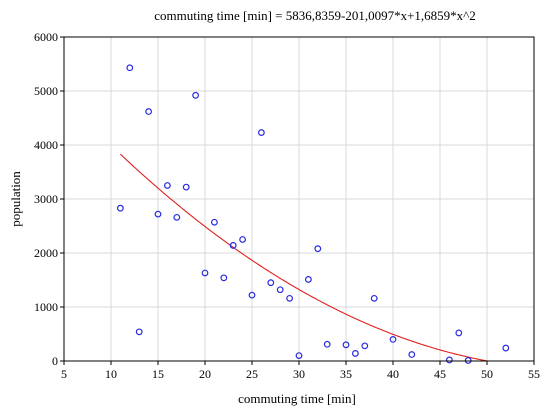  Describe the element at coordinates (534, 374) in the screenshot. I see `x-tick-label: 55` at that location.